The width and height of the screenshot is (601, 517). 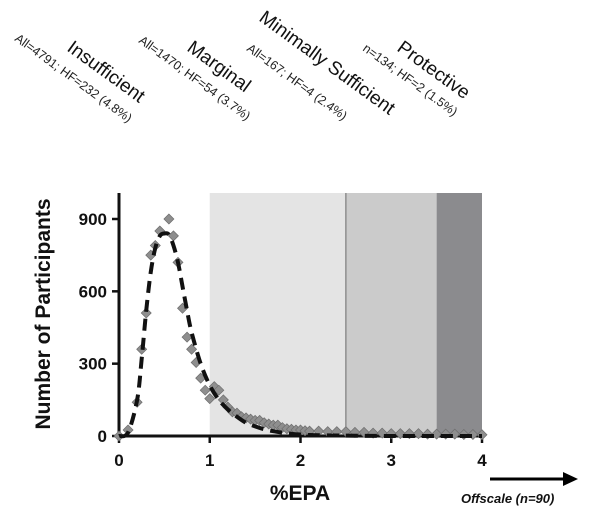 I want to click on x-tick-label: 4, so click(x=482, y=460).